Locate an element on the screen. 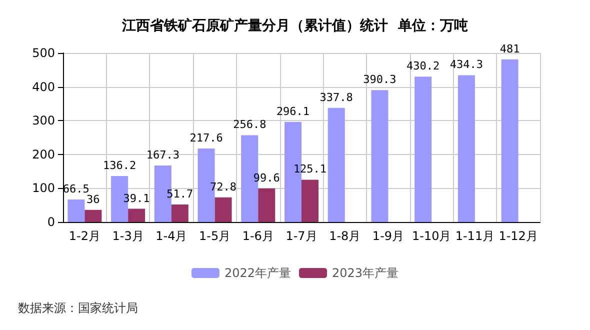  x-tick-label: 1-11月 is located at coordinates (475, 236).